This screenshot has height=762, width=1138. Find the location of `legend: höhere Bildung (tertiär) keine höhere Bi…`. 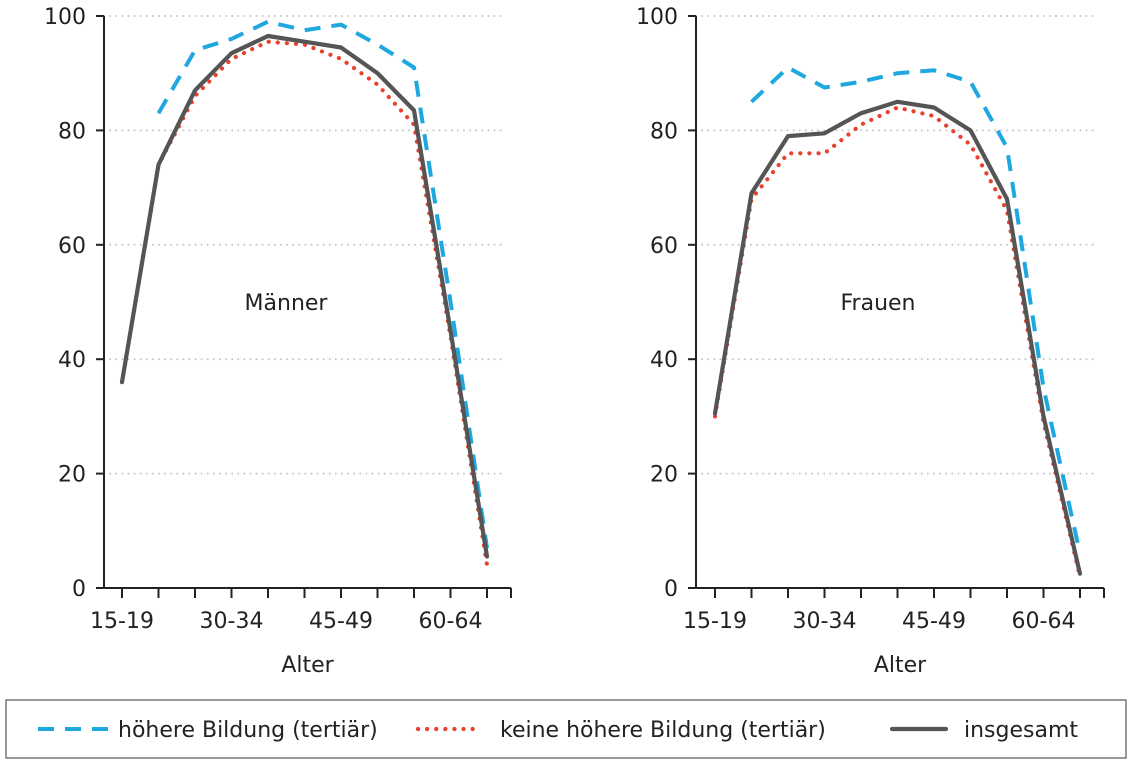

legend: höhere Bildung (tertiär) keine höhere Bi… is located at coordinates (566, 729).